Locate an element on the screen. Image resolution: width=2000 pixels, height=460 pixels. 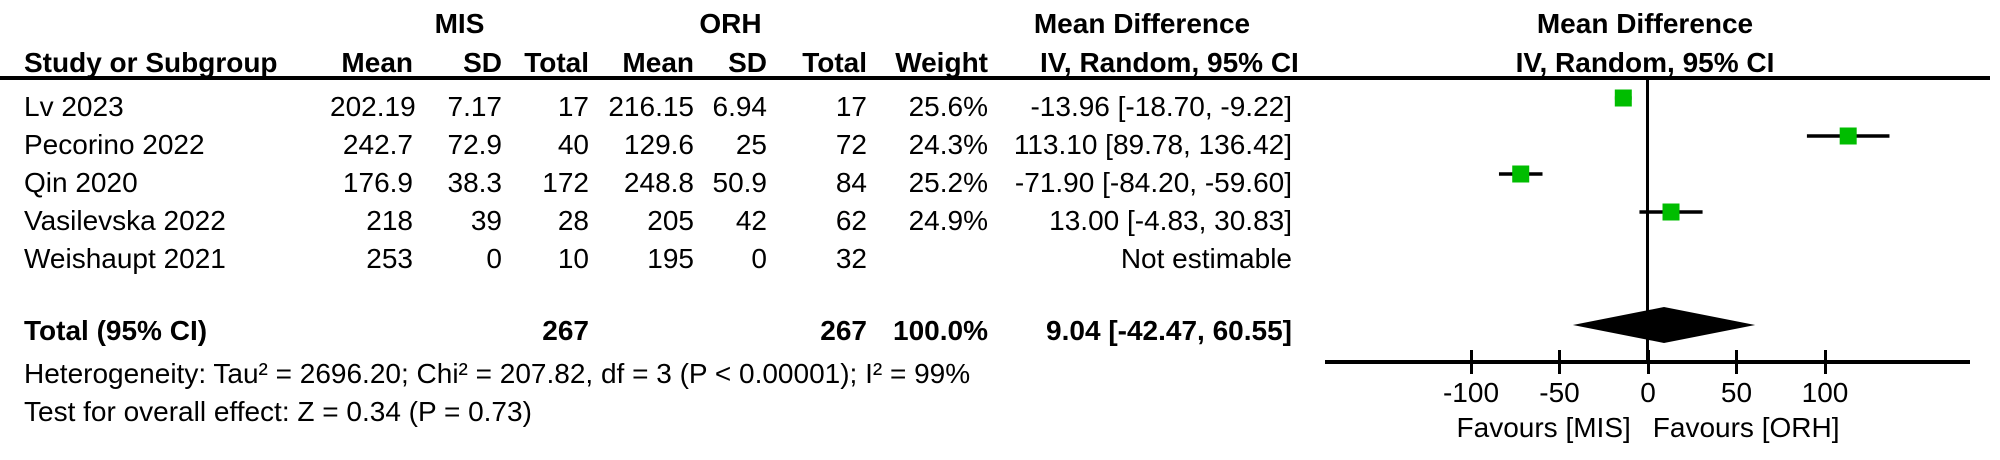
x-axis-tick-label: 50 is located at coordinates (1736, 392).